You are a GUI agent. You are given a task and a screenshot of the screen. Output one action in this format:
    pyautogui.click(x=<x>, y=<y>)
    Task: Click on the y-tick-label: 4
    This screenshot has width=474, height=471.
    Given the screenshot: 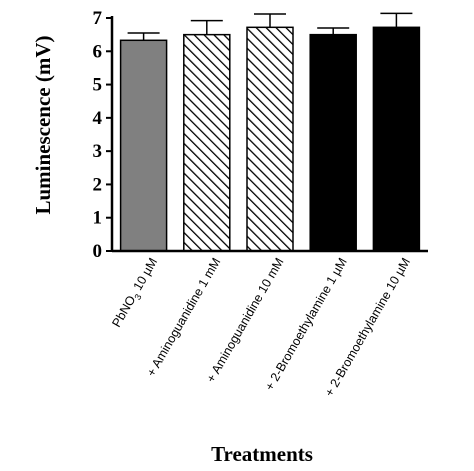 What is the action you would take?
    pyautogui.click(x=98, y=118)
    